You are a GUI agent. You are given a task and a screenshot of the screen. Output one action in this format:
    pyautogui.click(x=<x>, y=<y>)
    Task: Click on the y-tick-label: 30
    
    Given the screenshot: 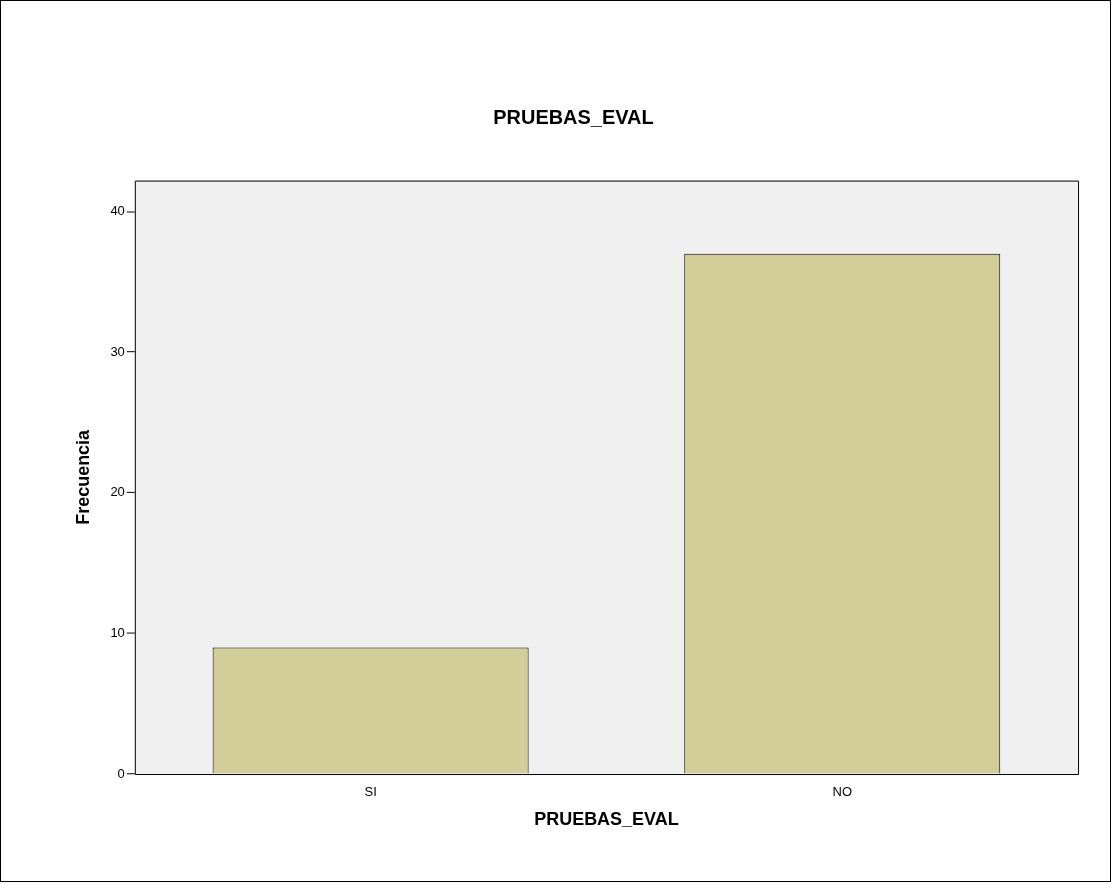 What is the action you would take?
    pyautogui.click(x=117, y=351)
    